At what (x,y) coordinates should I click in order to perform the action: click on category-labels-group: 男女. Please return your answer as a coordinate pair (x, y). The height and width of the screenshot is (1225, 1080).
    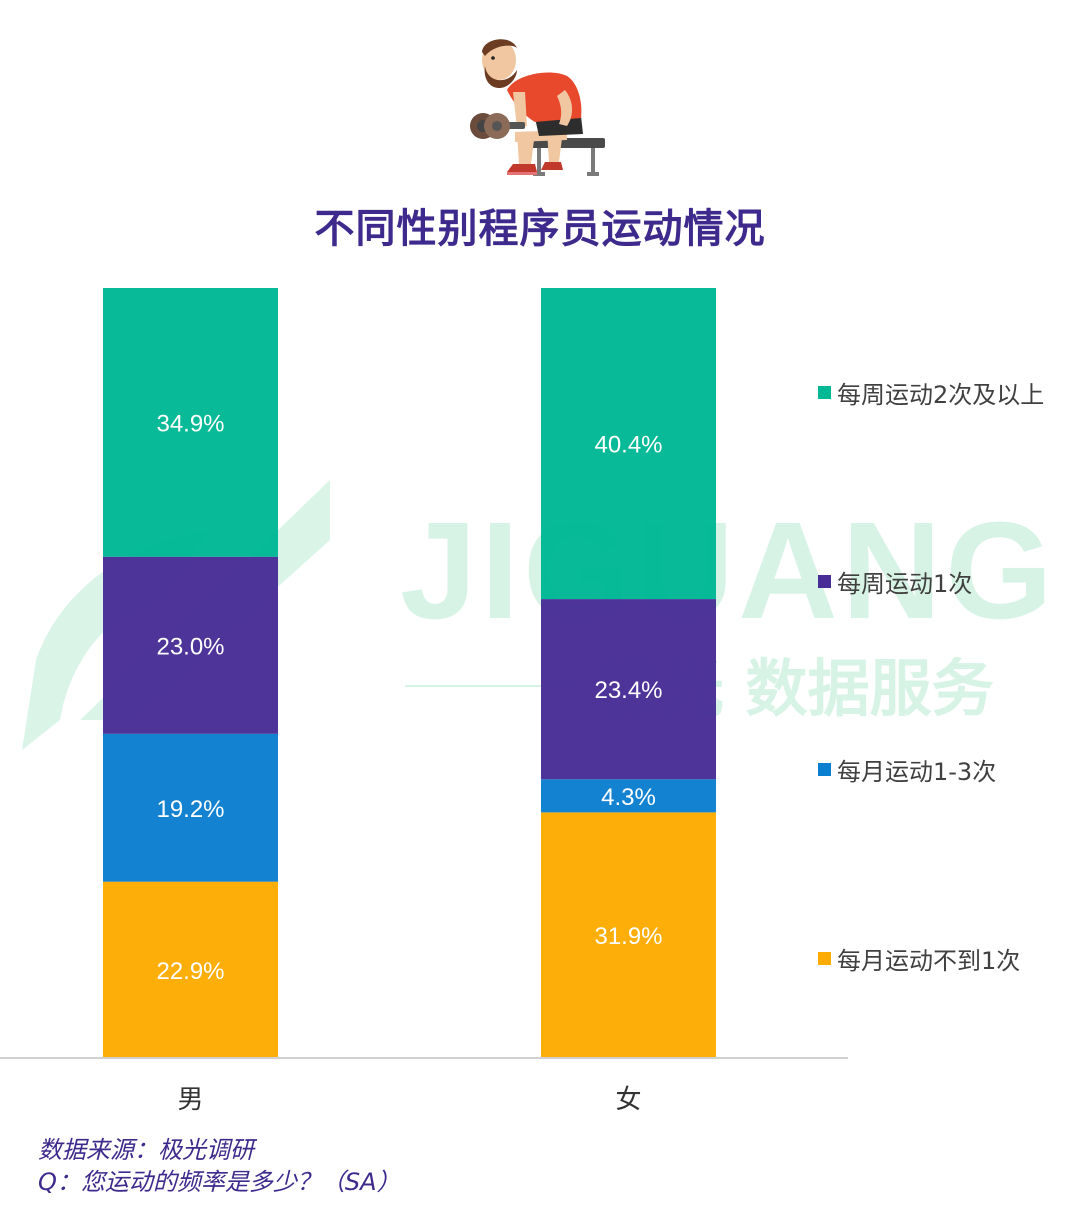
    Looking at the image, I should click on (409, 1100).